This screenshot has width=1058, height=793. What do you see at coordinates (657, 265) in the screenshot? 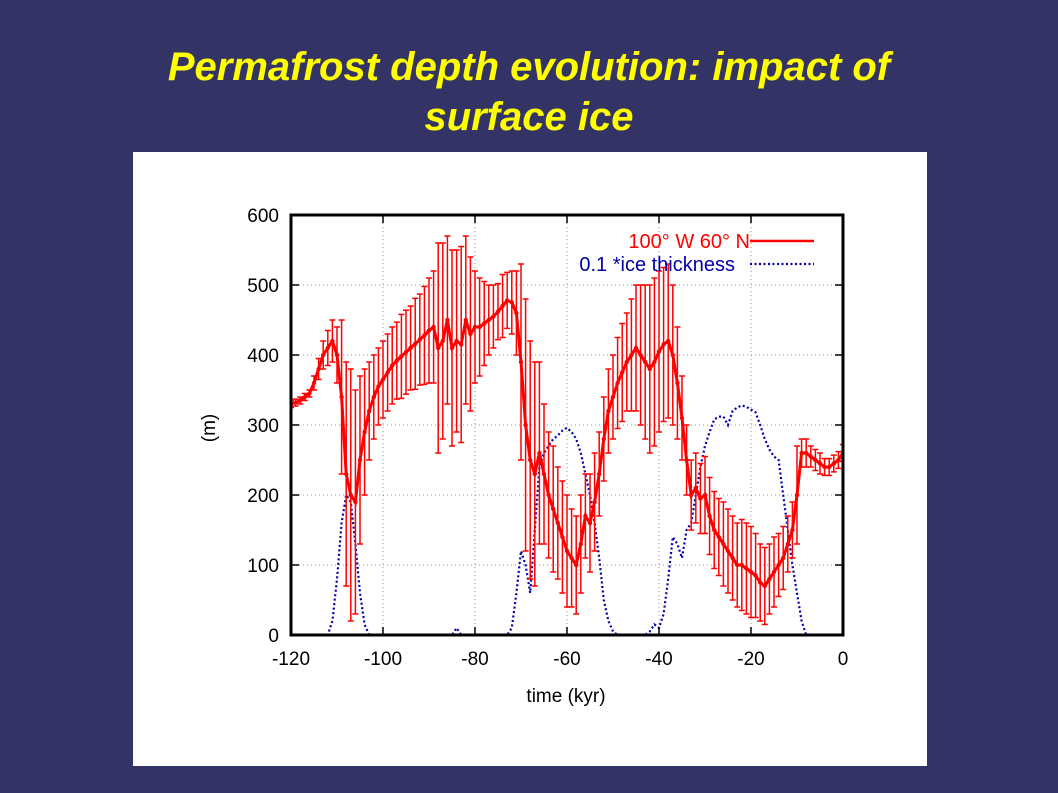
I see `legend-label-series-2: 0.1 *ice thickness` at bounding box center [657, 265].